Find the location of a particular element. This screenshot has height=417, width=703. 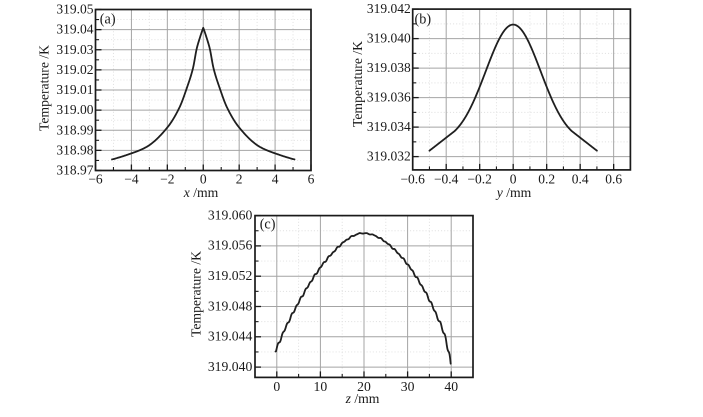

svg-text: 319.056 is located at coordinates (230, 245).